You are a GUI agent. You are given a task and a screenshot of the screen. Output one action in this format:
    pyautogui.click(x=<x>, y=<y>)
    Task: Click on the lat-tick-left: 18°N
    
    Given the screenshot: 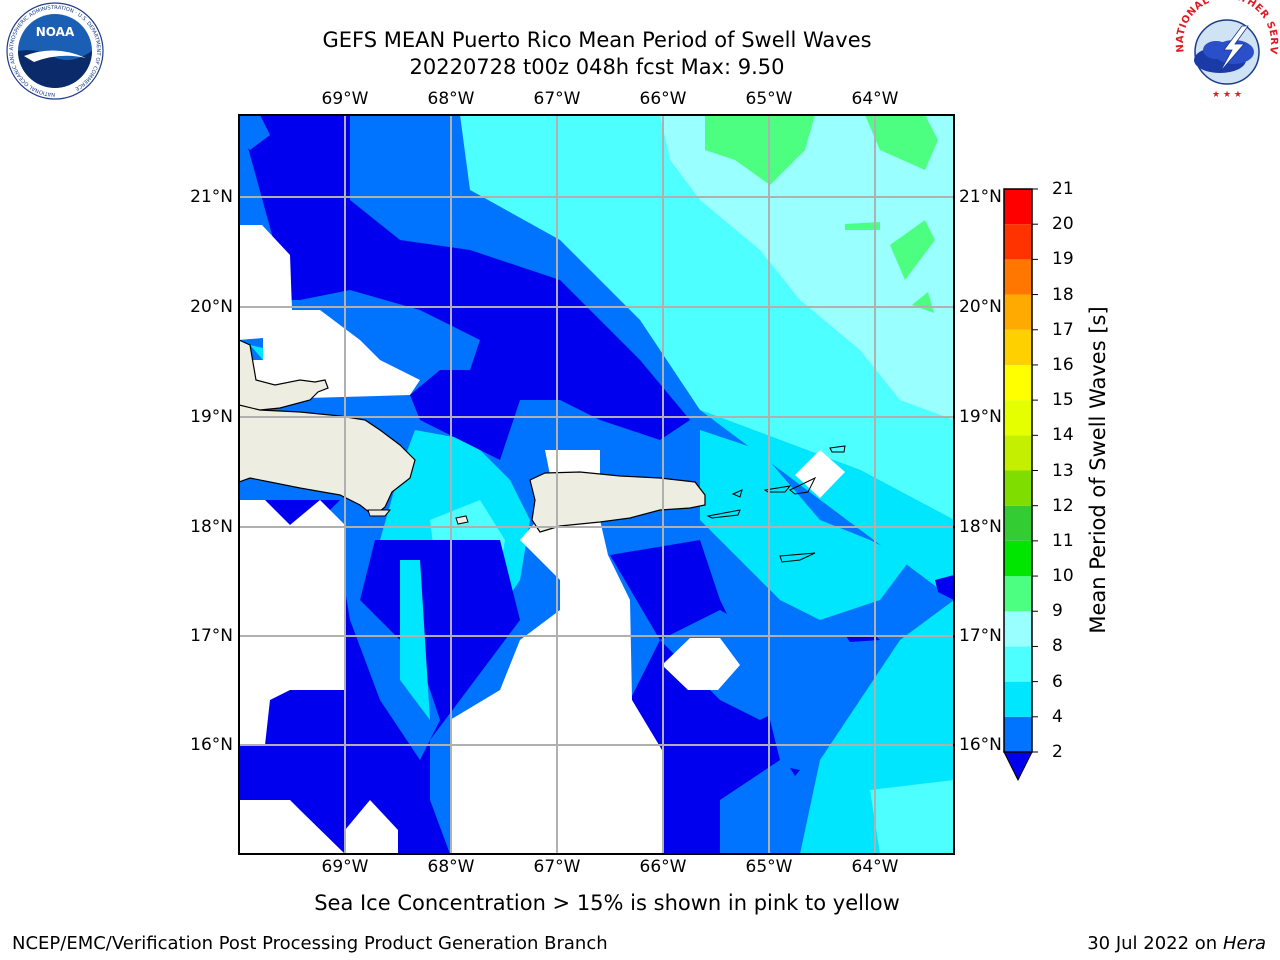 What is the action you would take?
    pyautogui.click(x=211, y=527)
    